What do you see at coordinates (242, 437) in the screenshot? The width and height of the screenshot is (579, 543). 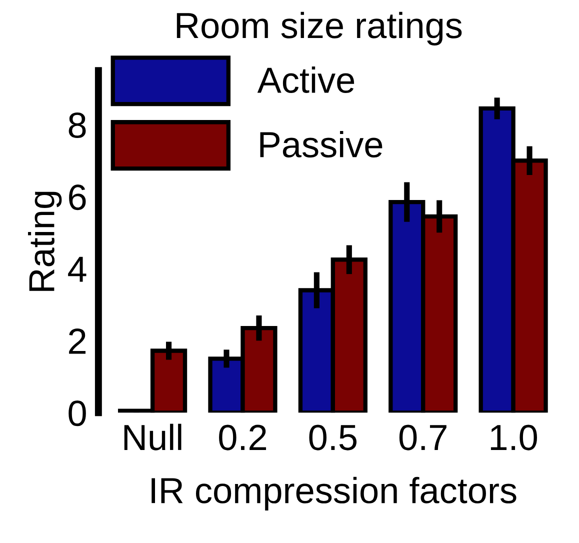 I see `x-tick-label: 0.2` at bounding box center [242, 437].